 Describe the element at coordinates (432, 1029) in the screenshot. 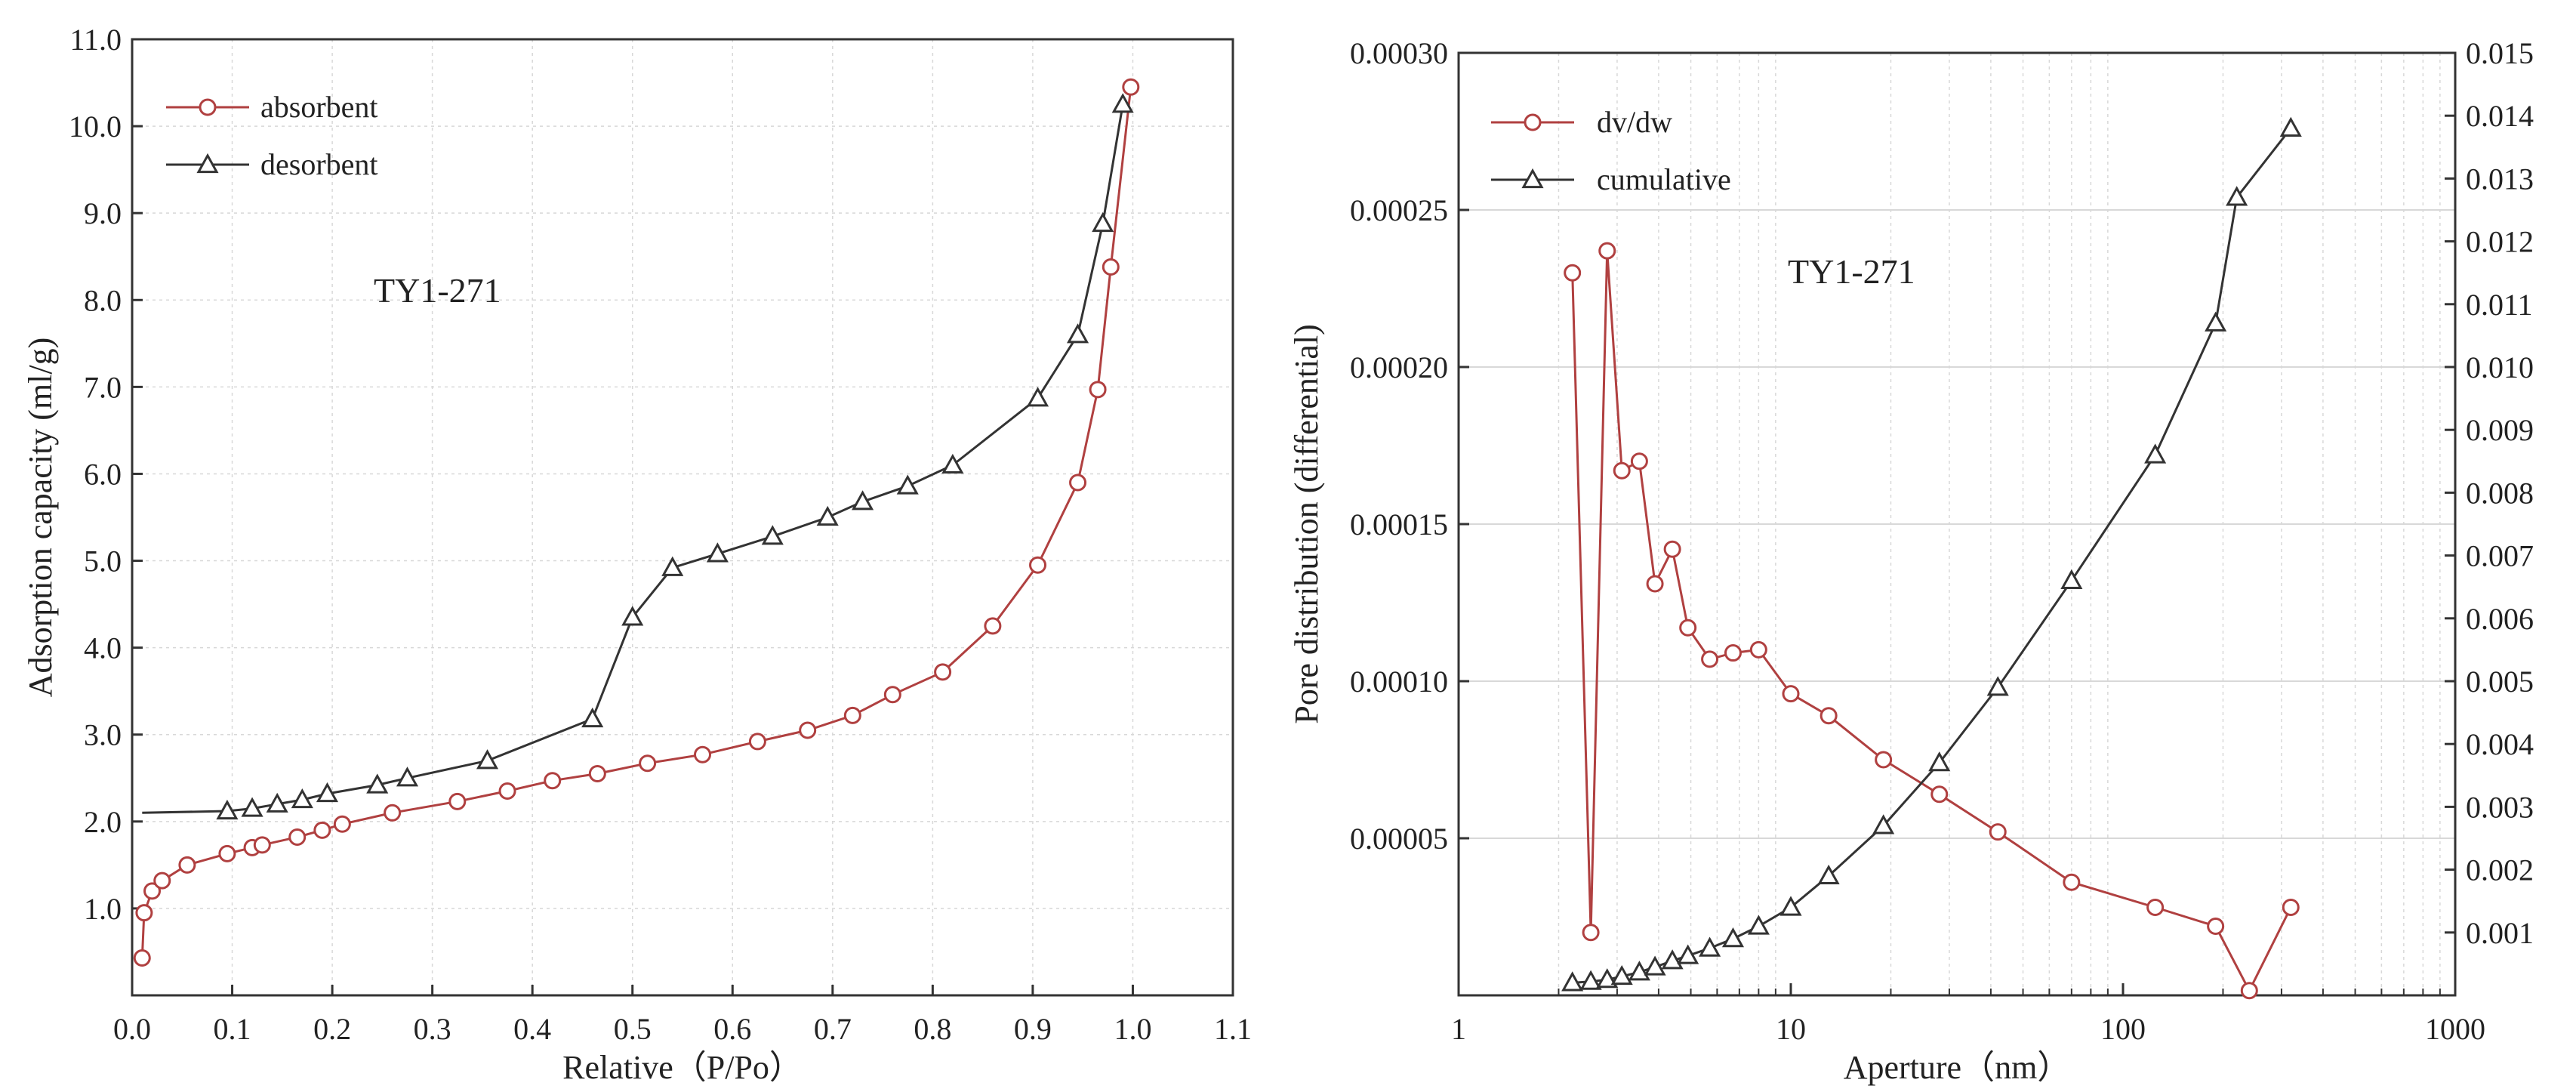

I see `x-tick-label: 0.3` at that location.